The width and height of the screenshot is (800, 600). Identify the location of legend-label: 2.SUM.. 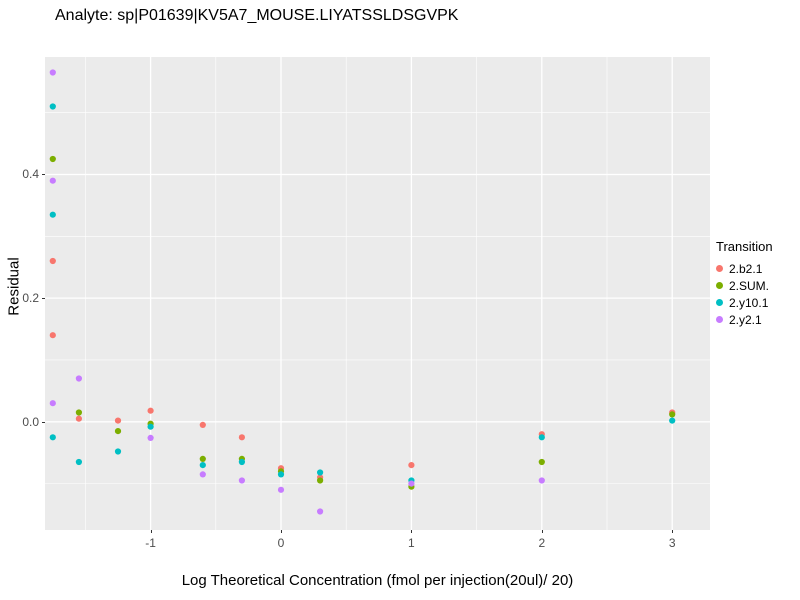
(749, 285).